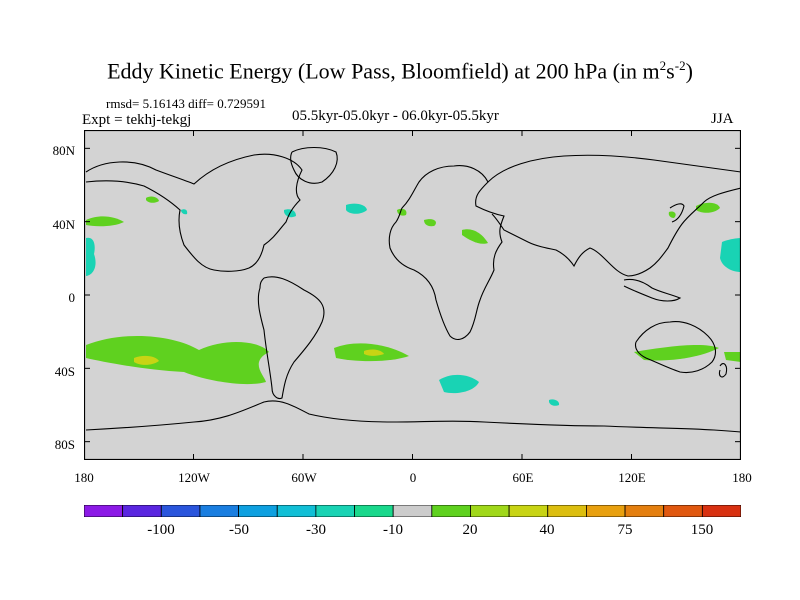 This screenshot has height=600, width=800. What do you see at coordinates (64, 371) in the screenshot?
I see `lat-label-40s: 40S` at bounding box center [64, 371].